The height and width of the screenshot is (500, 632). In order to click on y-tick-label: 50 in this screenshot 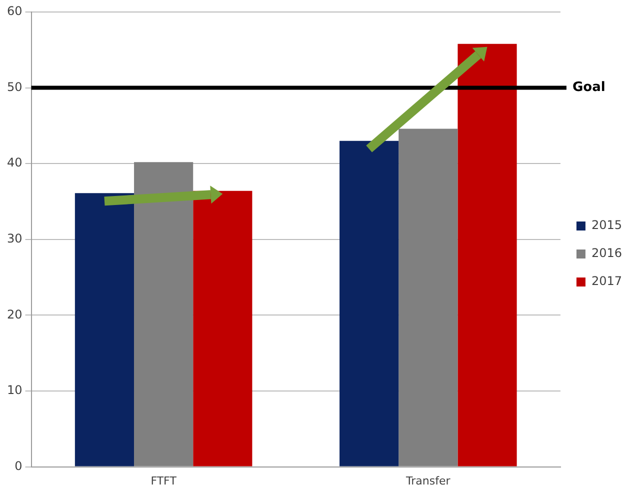, I will do `click(14, 87)`.